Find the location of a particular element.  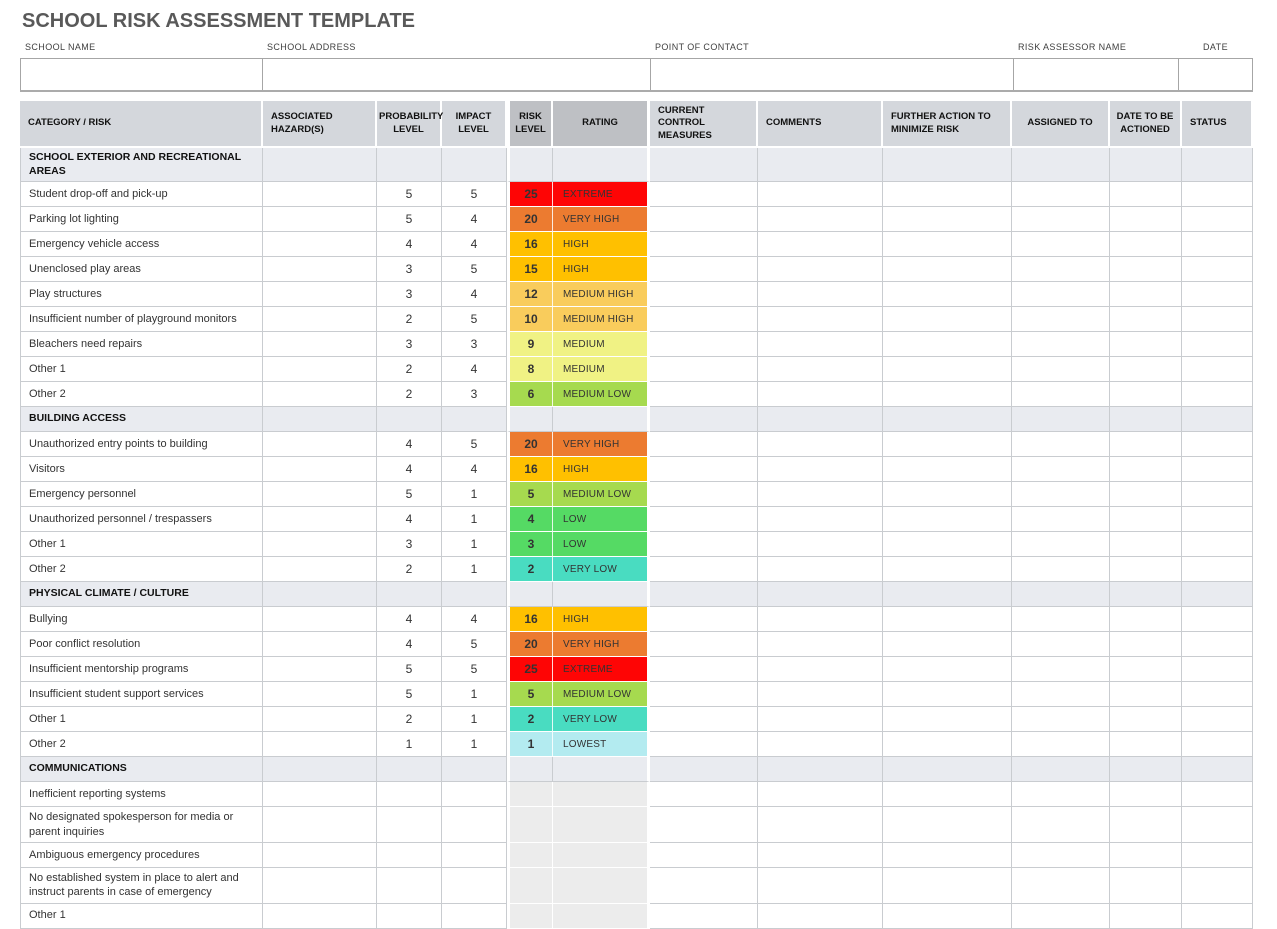

risk-name-cell: Bullying is located at coordinates (141, 620).